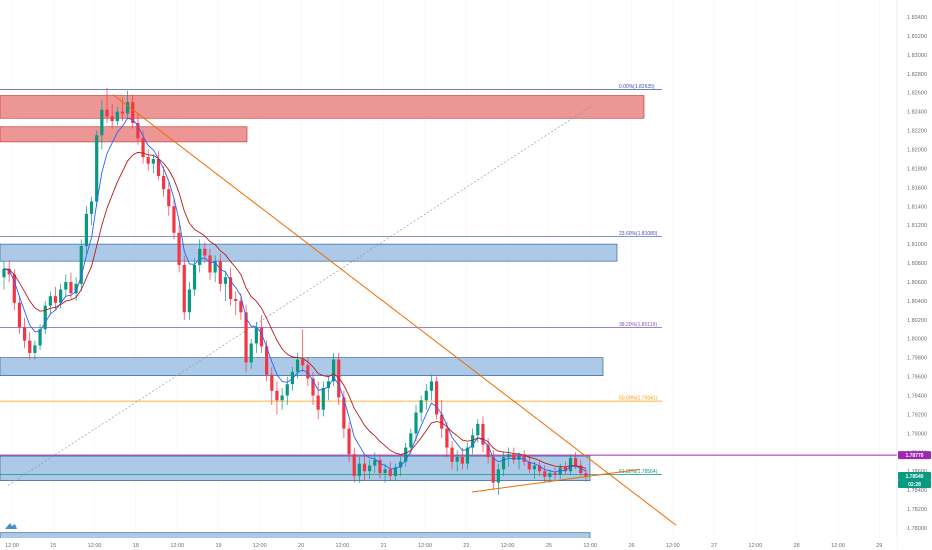 The image size is (932, 550). I want to click on fib-level-label: 50.00%(1.79341), so click(638, 399).